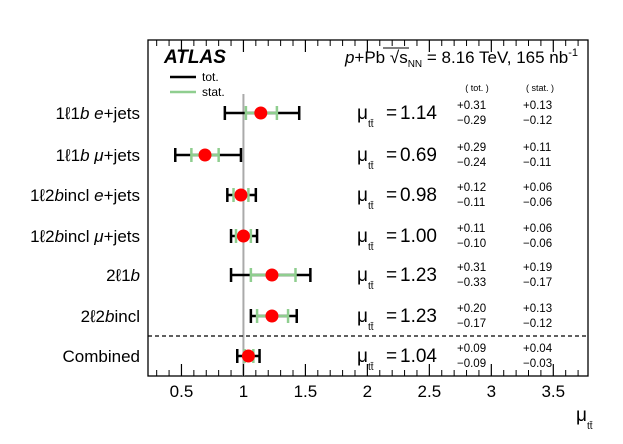  I want to click on experiment-label: ATLAS, so click(194, 57).